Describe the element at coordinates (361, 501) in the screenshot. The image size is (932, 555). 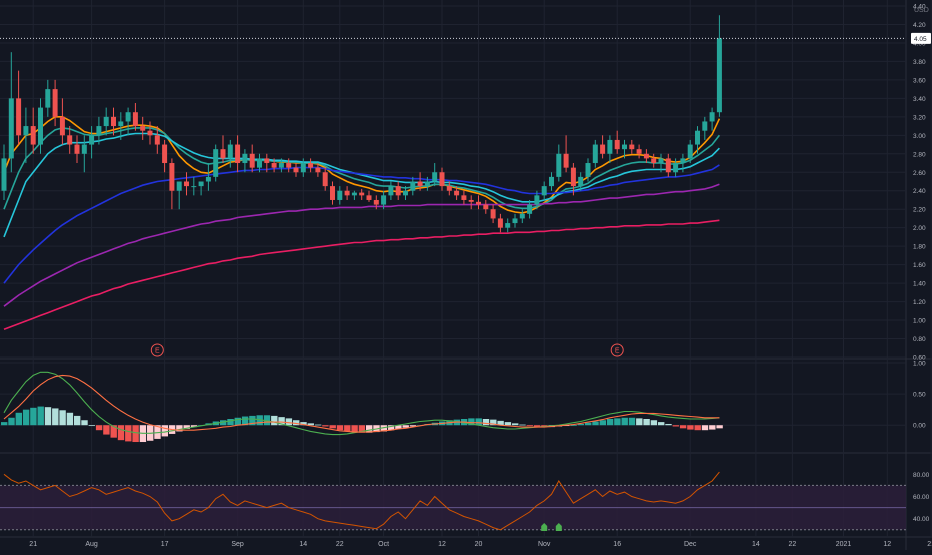
I see `rsi-pane` at that location.